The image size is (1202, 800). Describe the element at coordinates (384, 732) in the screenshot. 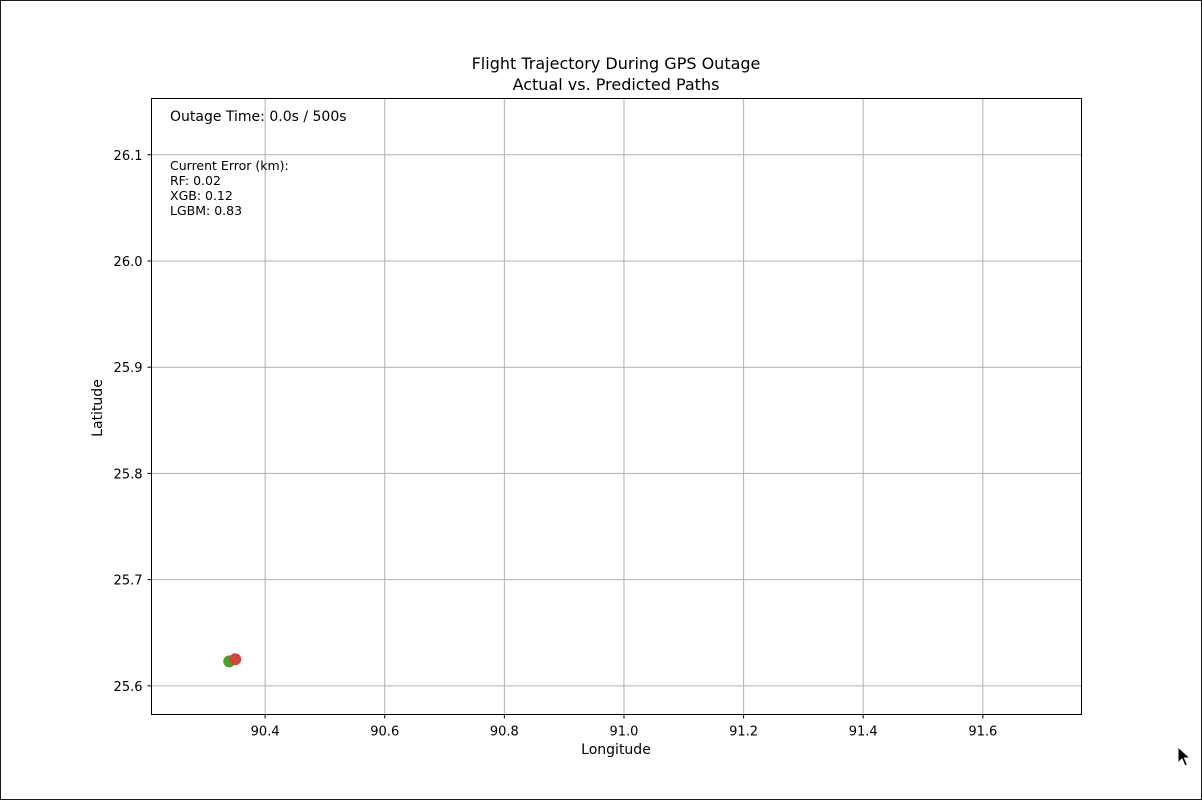

I see `x-tick-label: 90.6` at that location.